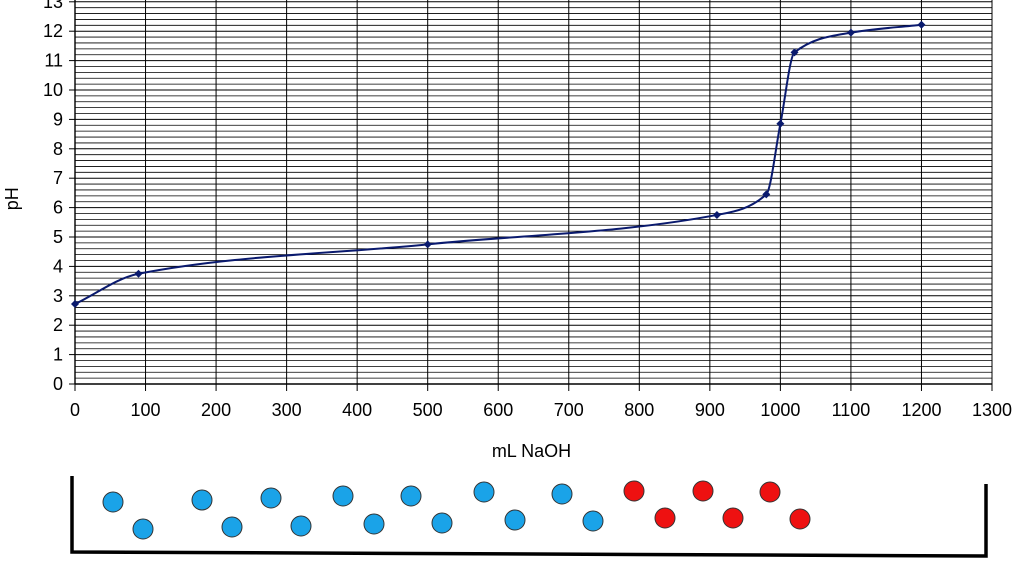 The width and height of the screenshot is (1024, 576). I want to click on y-tick-label: 1, so click(58, 355).